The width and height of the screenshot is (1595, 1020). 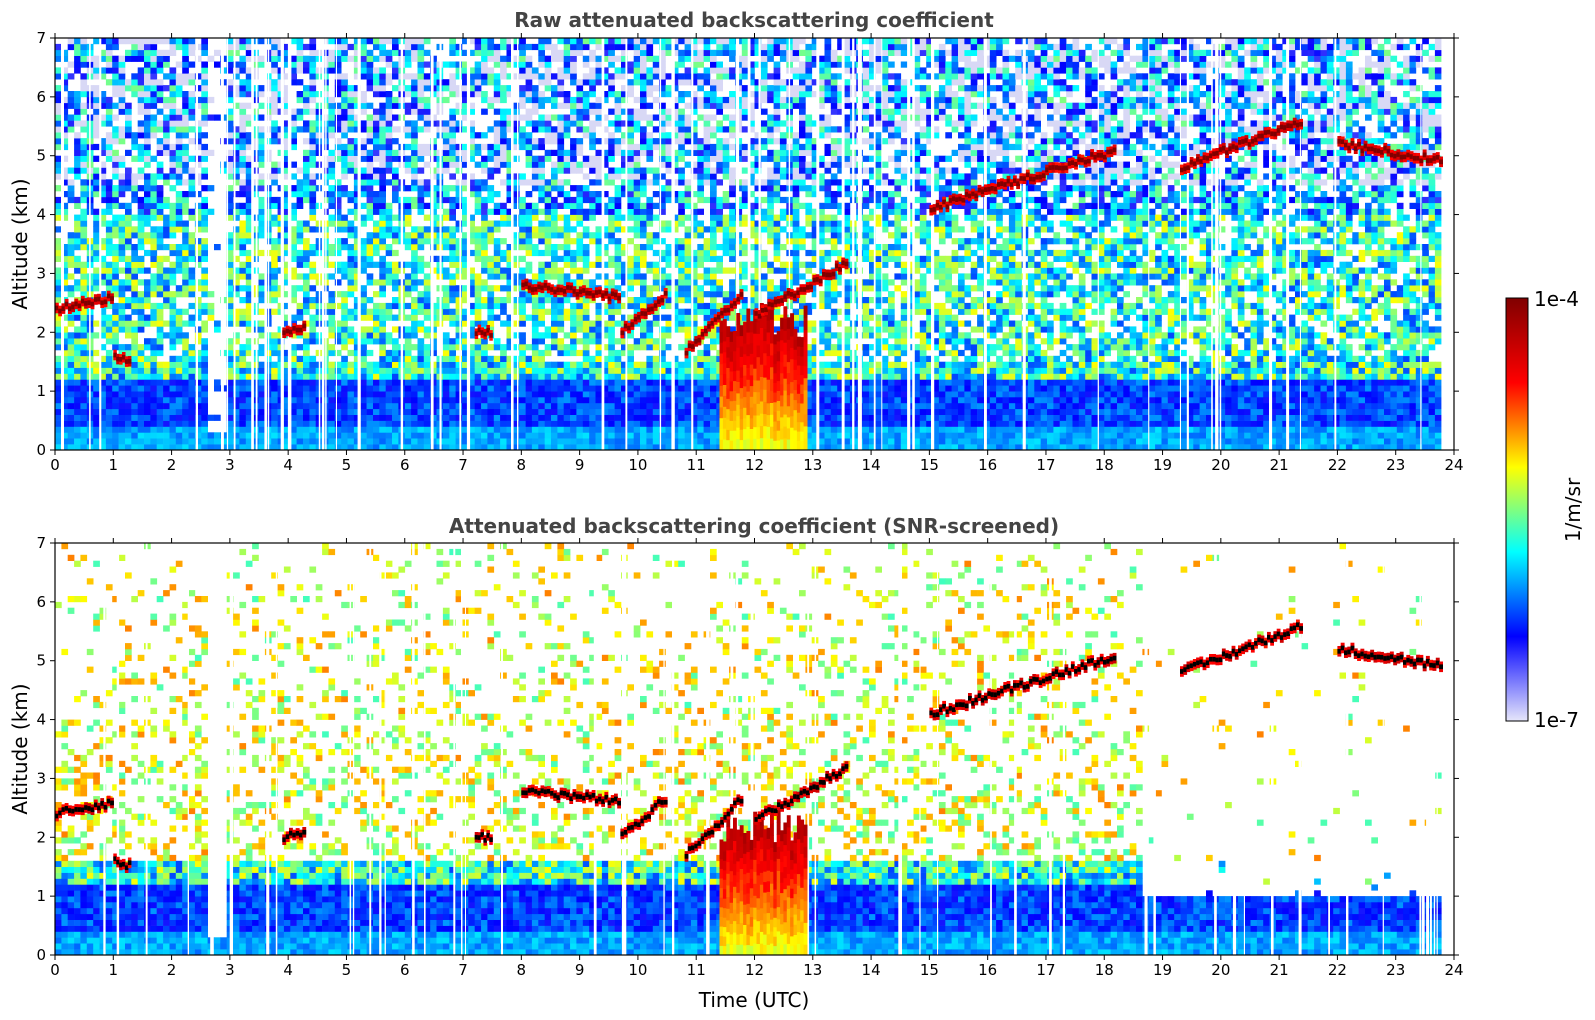 What do you see at coordinates (20, 243) in the screenshot?
I see `panel-raw-ylabel: Altitude (km)` at bounding box center [20, 243].